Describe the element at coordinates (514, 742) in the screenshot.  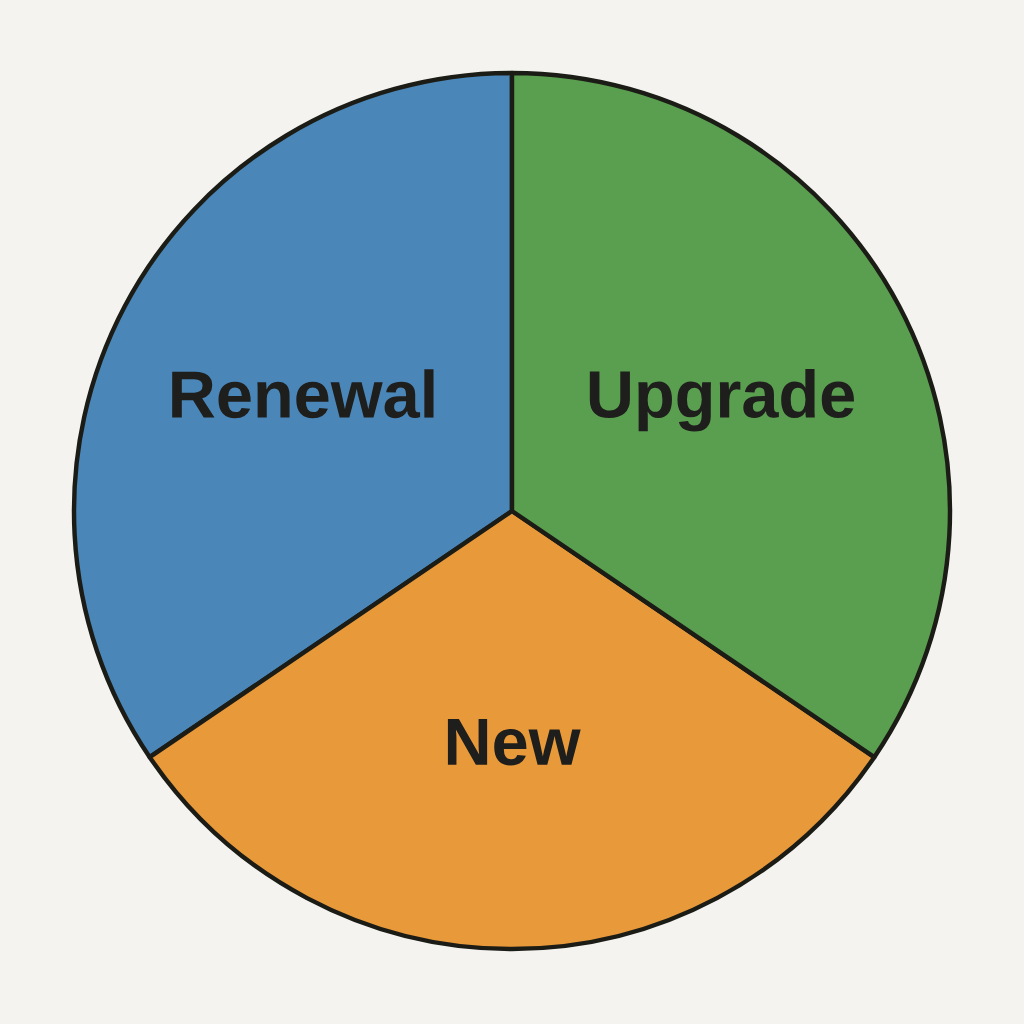
I see `slice-label: New` at that location.